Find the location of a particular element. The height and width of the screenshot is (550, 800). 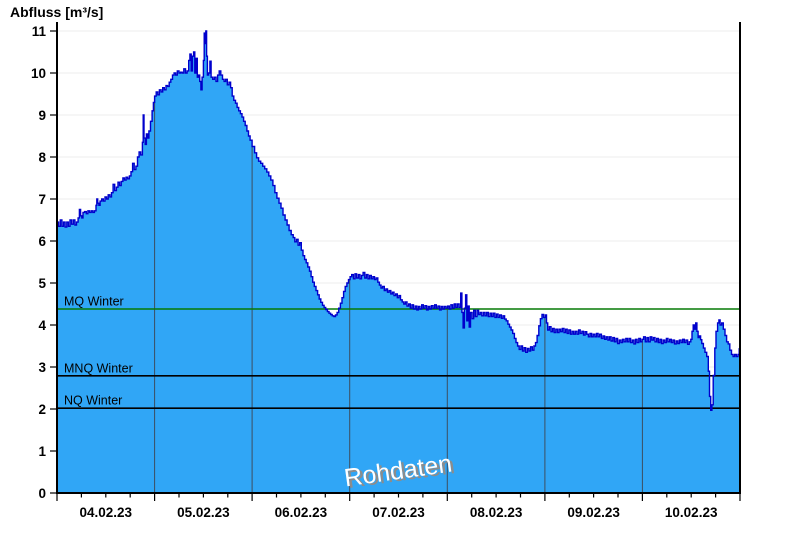

svg-text: 09.02.23 is located at coordinates (593, 512).